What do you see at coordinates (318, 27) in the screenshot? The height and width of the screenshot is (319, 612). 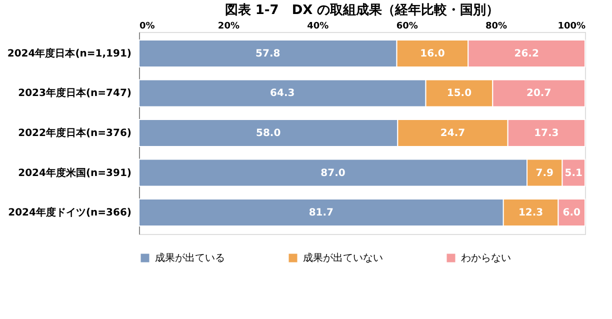 I see `x-tick-label: 40%` at bounding box center [318, 27].